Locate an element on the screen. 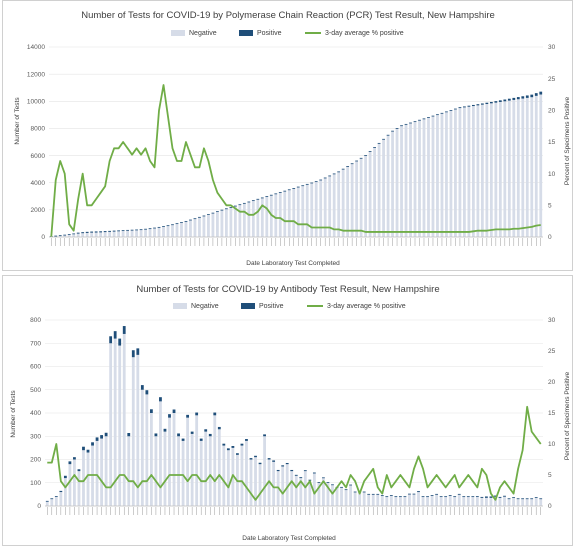 This screenshot has width=575, height=549. ab-y-tick-label: 400 is located at coordinates (35, 413).